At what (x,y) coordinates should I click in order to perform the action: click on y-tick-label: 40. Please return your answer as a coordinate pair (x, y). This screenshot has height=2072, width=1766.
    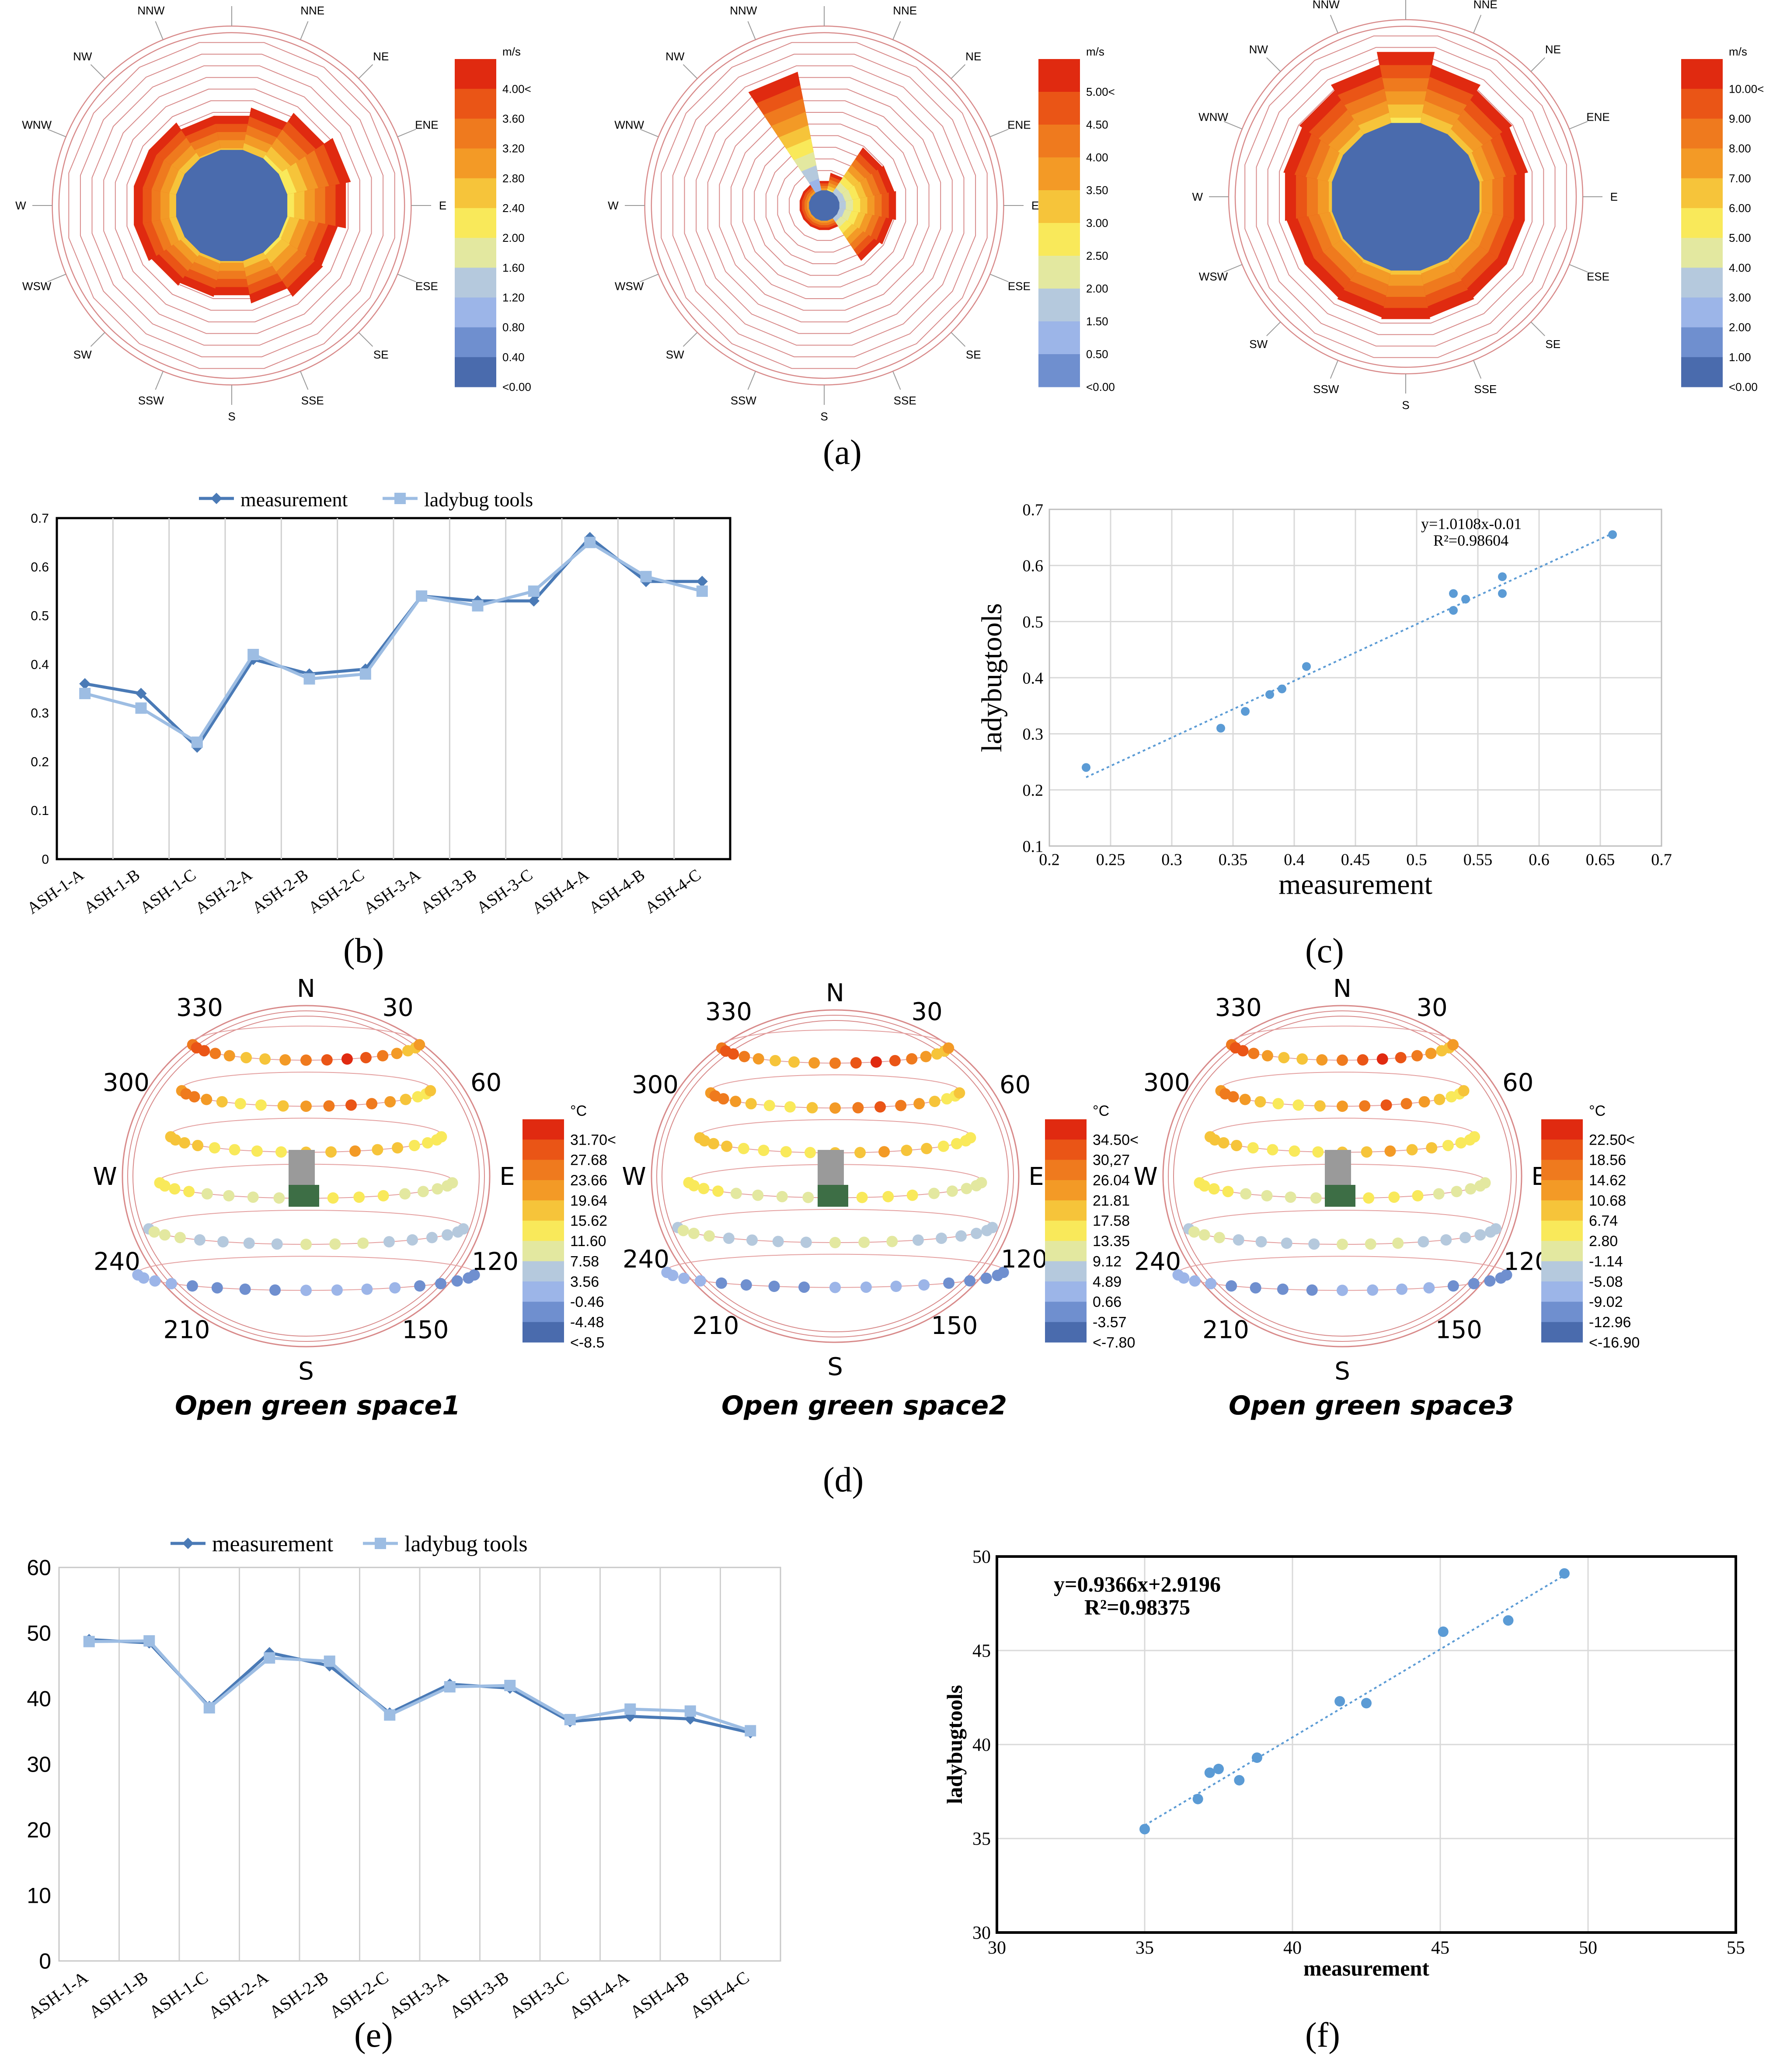
    Looking at the image, I should click on (39, 1699).